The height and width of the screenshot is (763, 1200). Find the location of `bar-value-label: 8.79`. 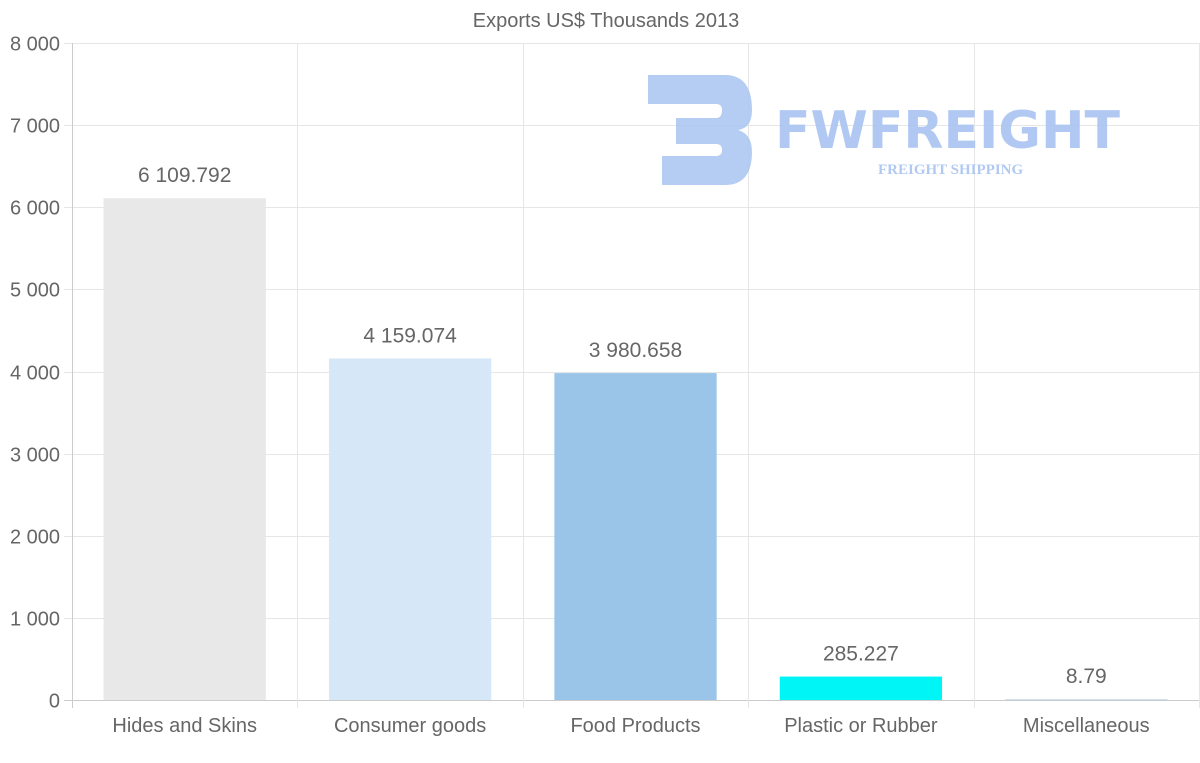

bar-value-label: 8.79 is located at coordinates (1086, 676).